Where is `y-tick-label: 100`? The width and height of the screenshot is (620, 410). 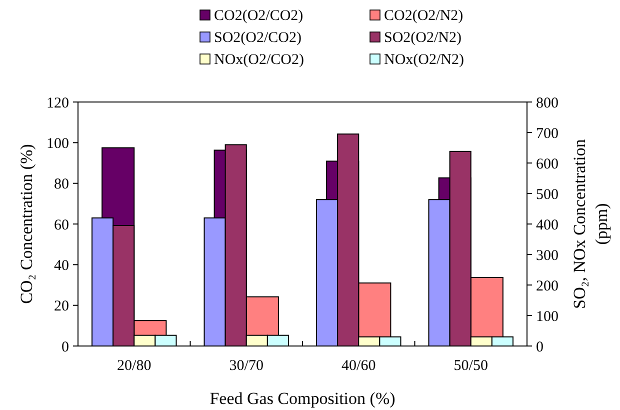
y-tick-label: 100 is located at coordinates (57, 144).